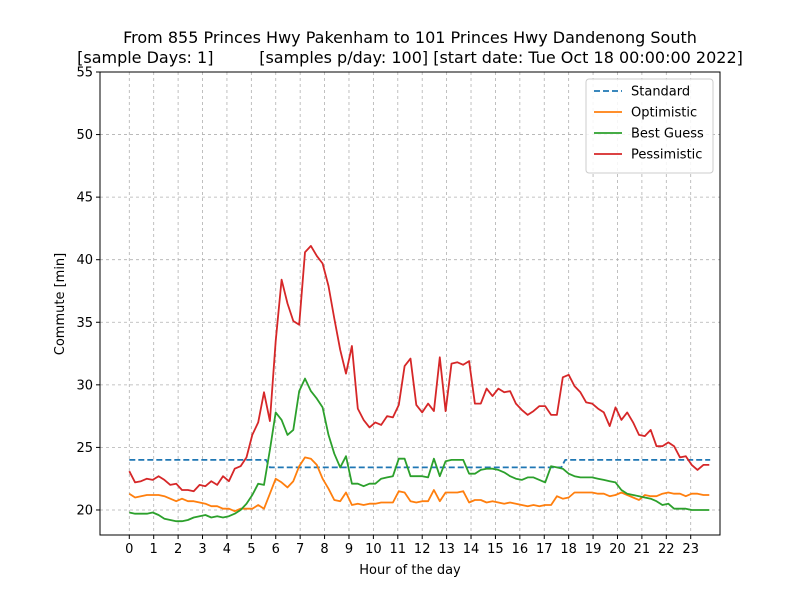 The height and width of the screenshot is (600, 800). I want to click on y-axis-label: Commute [min], so click(60, 304).